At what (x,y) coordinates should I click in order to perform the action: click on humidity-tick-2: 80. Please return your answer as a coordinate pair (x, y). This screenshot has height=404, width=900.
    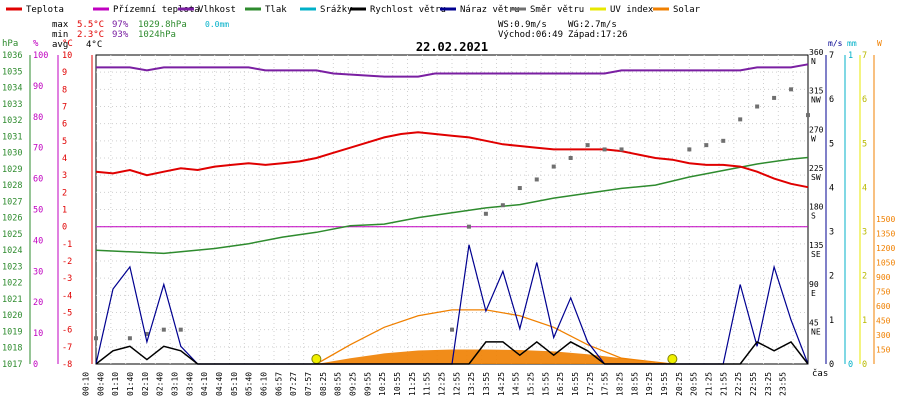
    Looking at the image, I should click on (38, 118).